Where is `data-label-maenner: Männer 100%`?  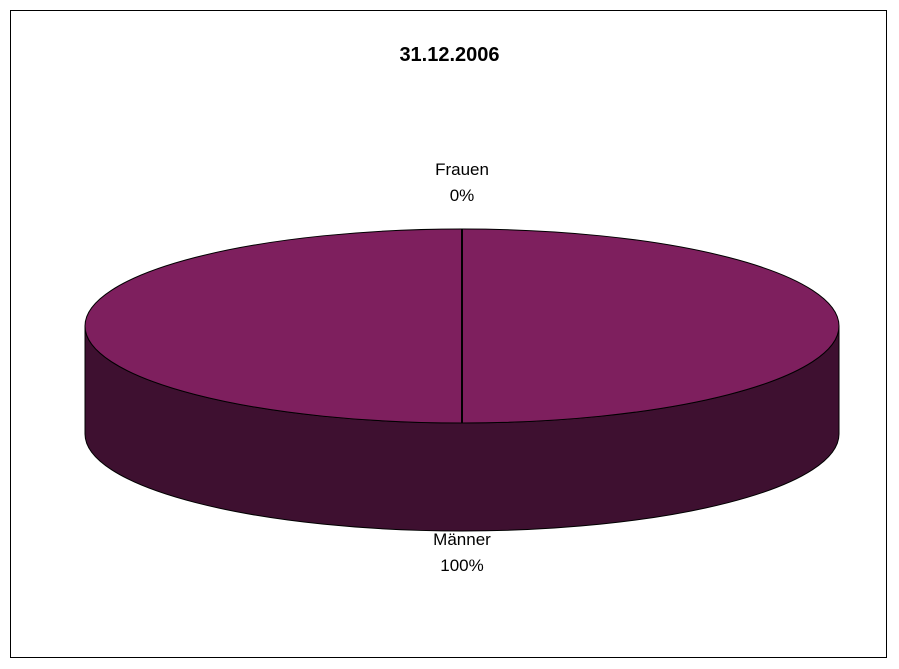
data-label-maenner: Männer 100% is located at coordinates (462, 553).